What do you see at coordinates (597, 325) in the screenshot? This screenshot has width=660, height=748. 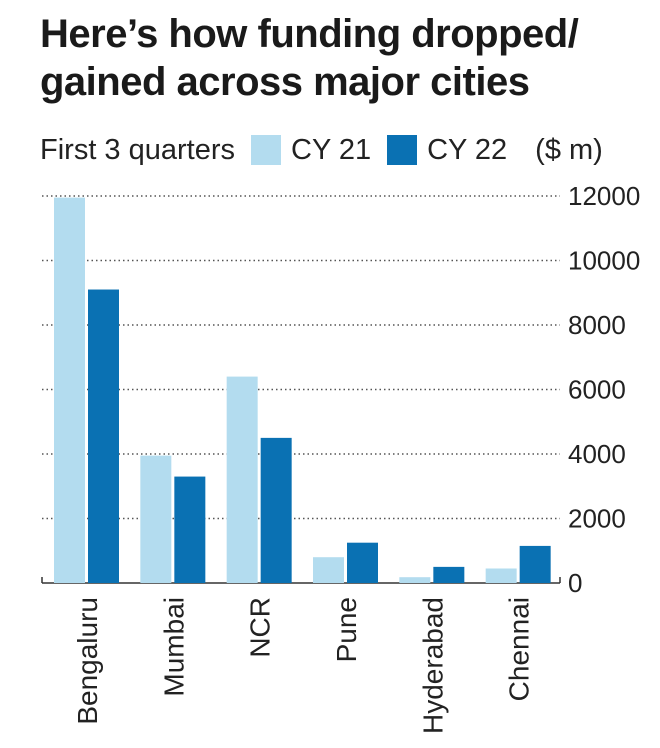 I see `y-tick-label: 8000` at bounding box center [597, 325].